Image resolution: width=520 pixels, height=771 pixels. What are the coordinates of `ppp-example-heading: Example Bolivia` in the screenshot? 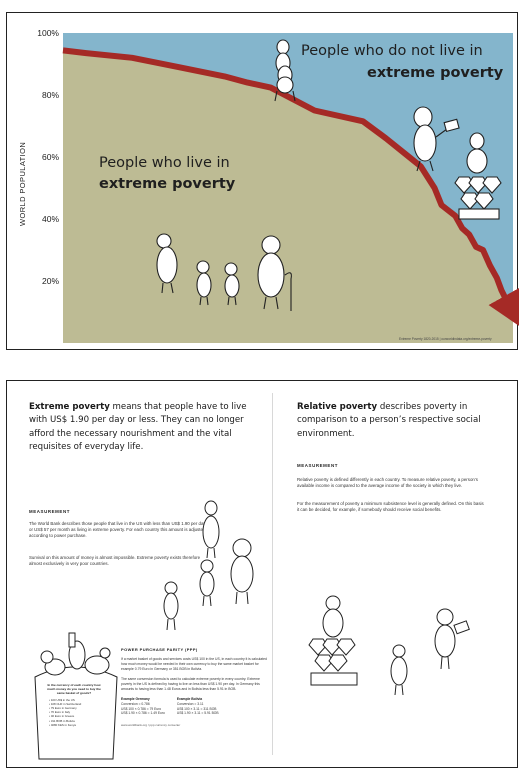 It's located at (189, 699).